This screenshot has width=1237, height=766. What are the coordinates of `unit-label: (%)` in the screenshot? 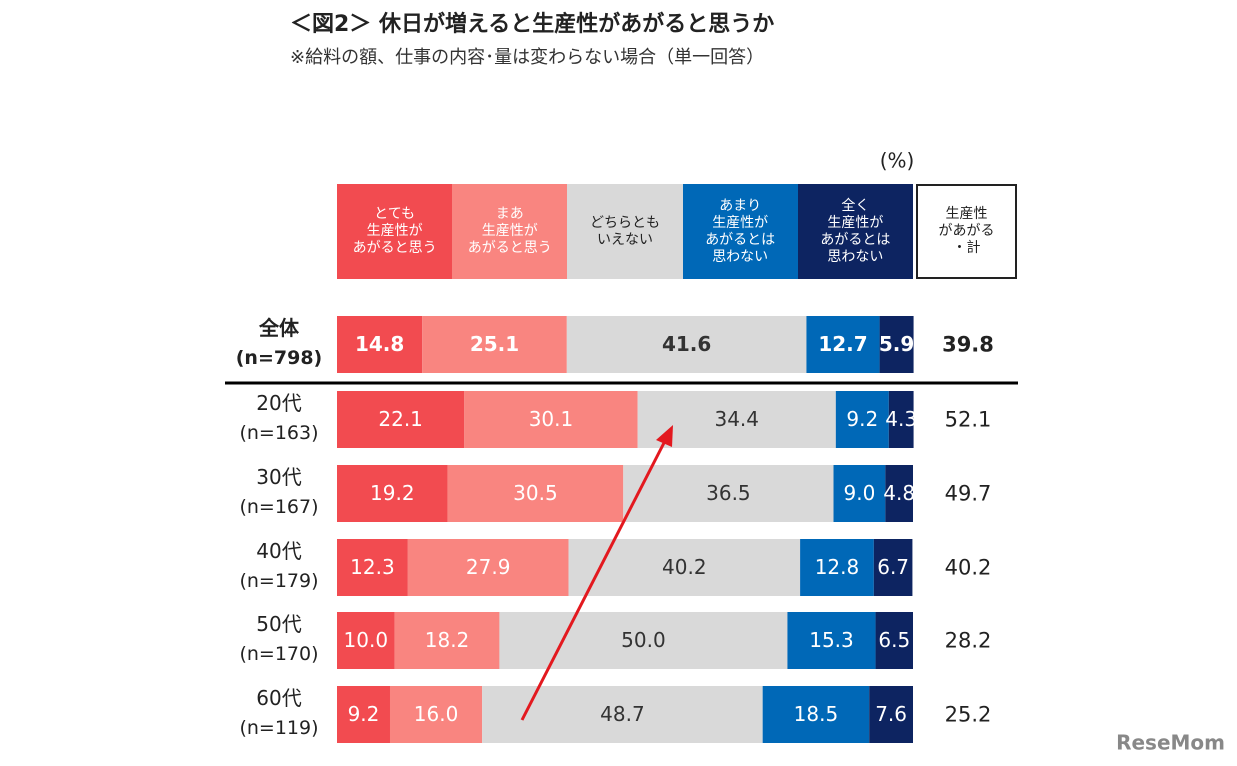 It's located at (897, 161).